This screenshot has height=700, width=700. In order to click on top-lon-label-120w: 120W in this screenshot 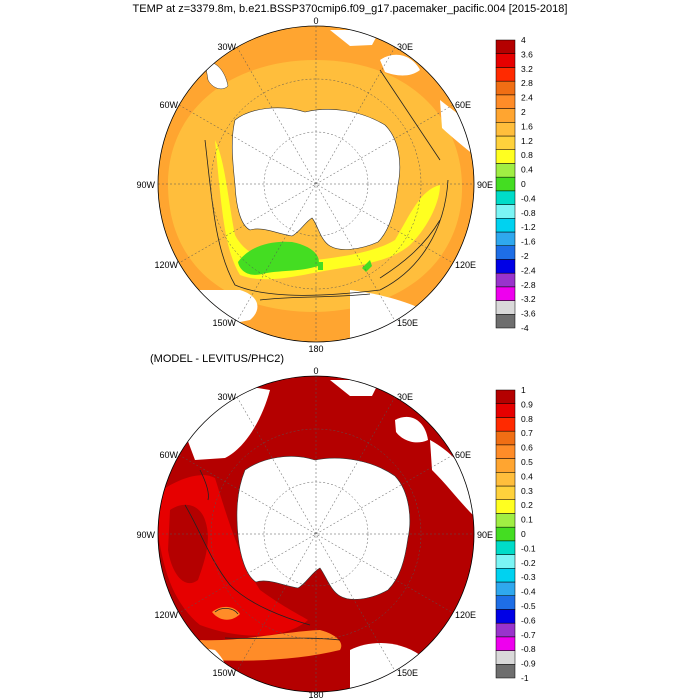, I will do `click(166, 265)`.